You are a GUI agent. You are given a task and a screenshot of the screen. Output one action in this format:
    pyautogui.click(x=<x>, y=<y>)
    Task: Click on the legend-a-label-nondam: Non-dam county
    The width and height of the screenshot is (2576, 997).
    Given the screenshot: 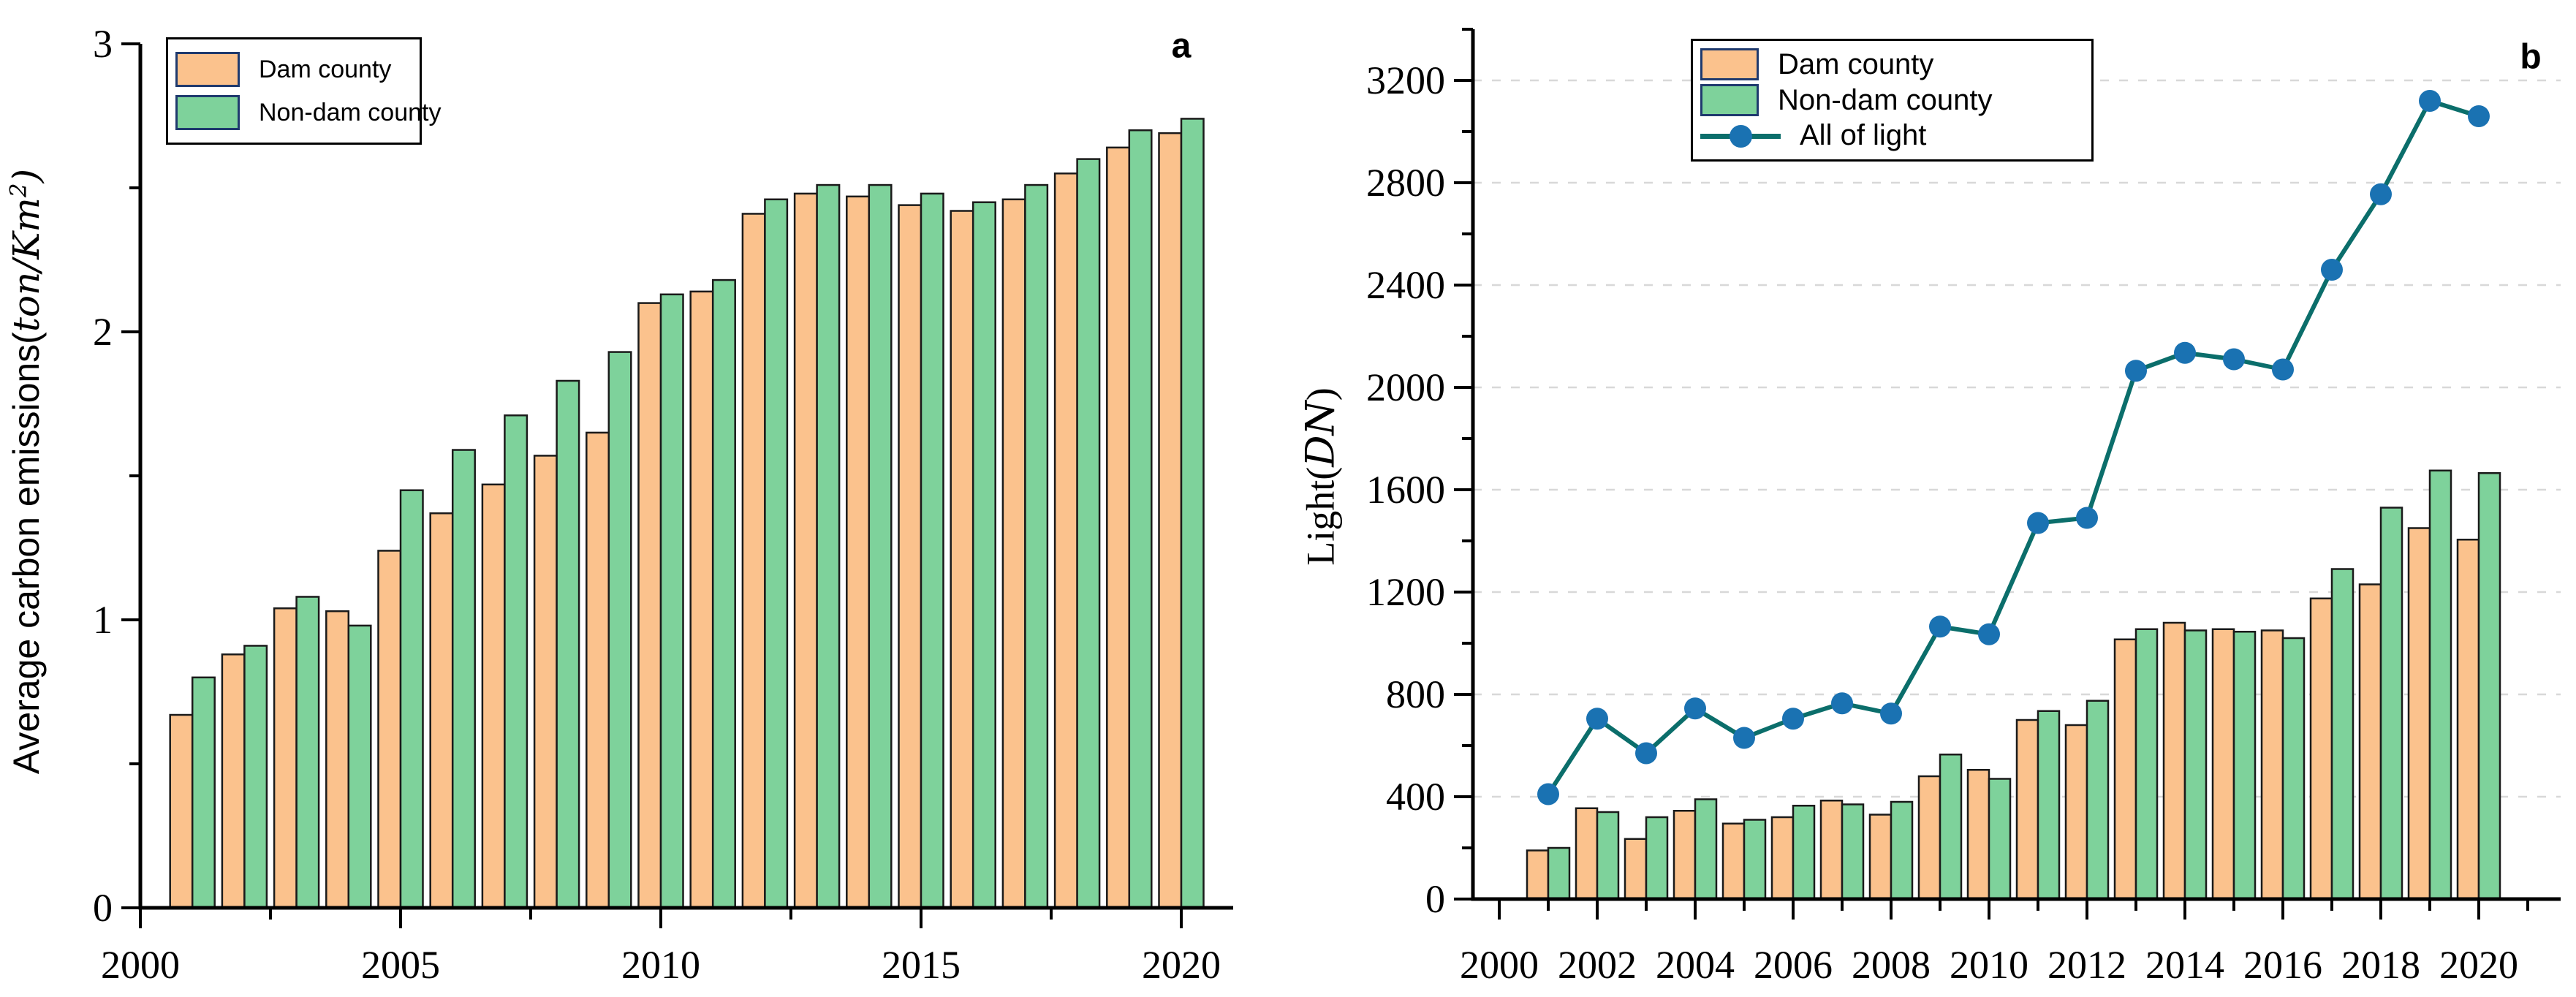 What is the action you would take?
    pyautogui.click(x=350, y=112)
    